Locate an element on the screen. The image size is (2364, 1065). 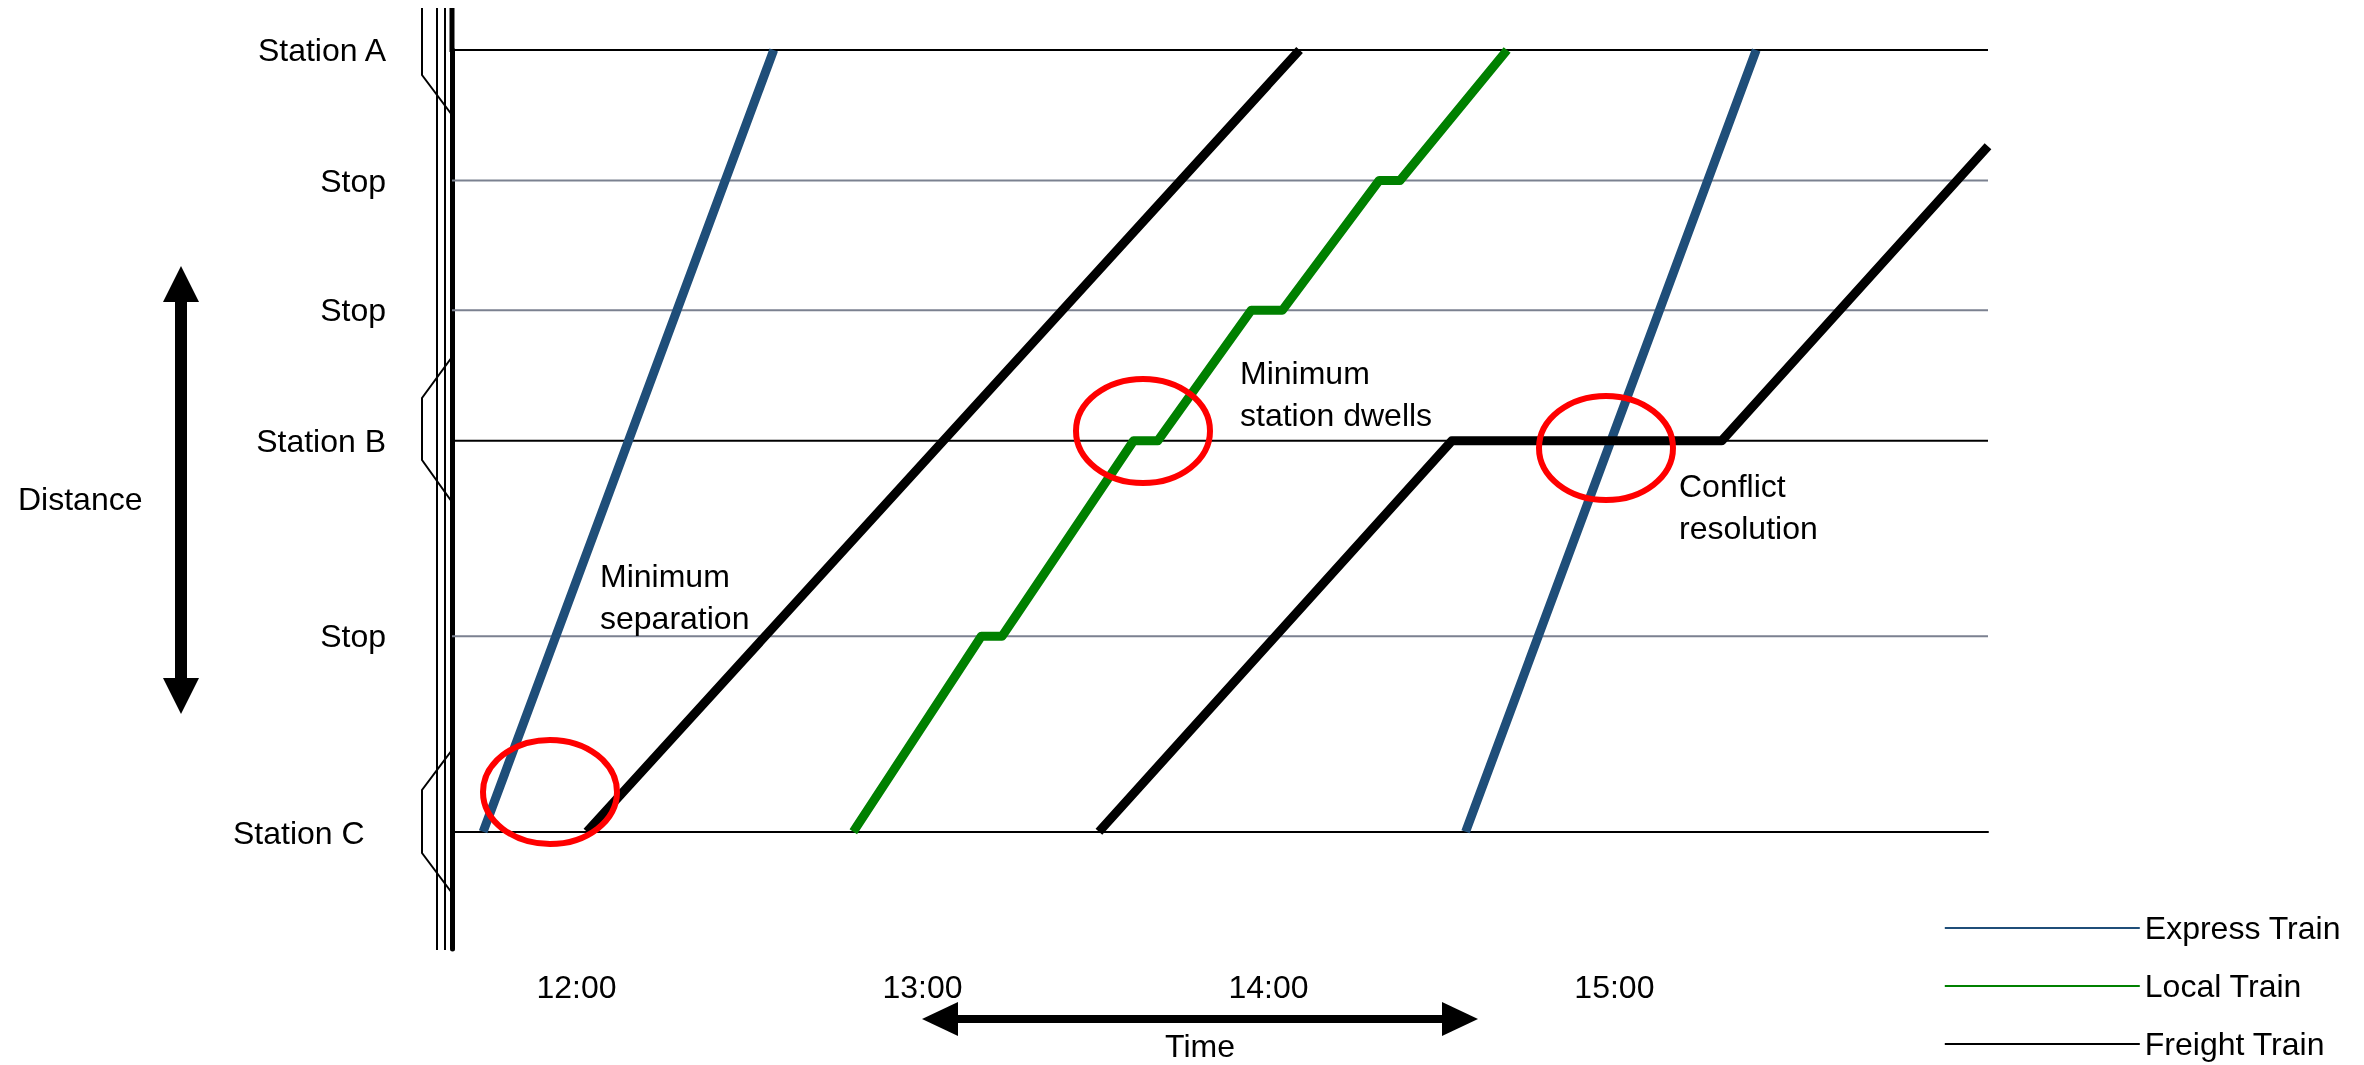
x-tick-label: 12:00 is located at coordinates (576, 987).